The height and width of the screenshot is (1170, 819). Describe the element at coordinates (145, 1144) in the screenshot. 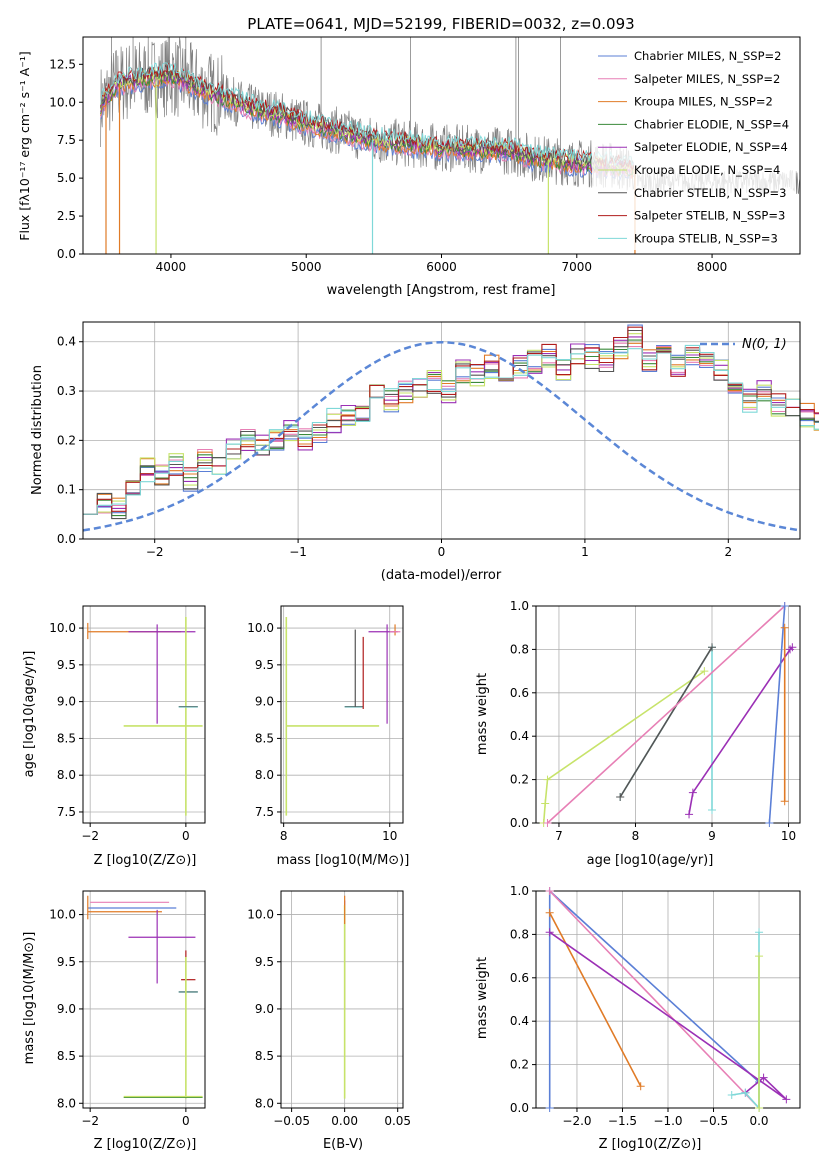

I see `mass-z-xlabel: Z [log10(Z/Z⊙)]` at that location.